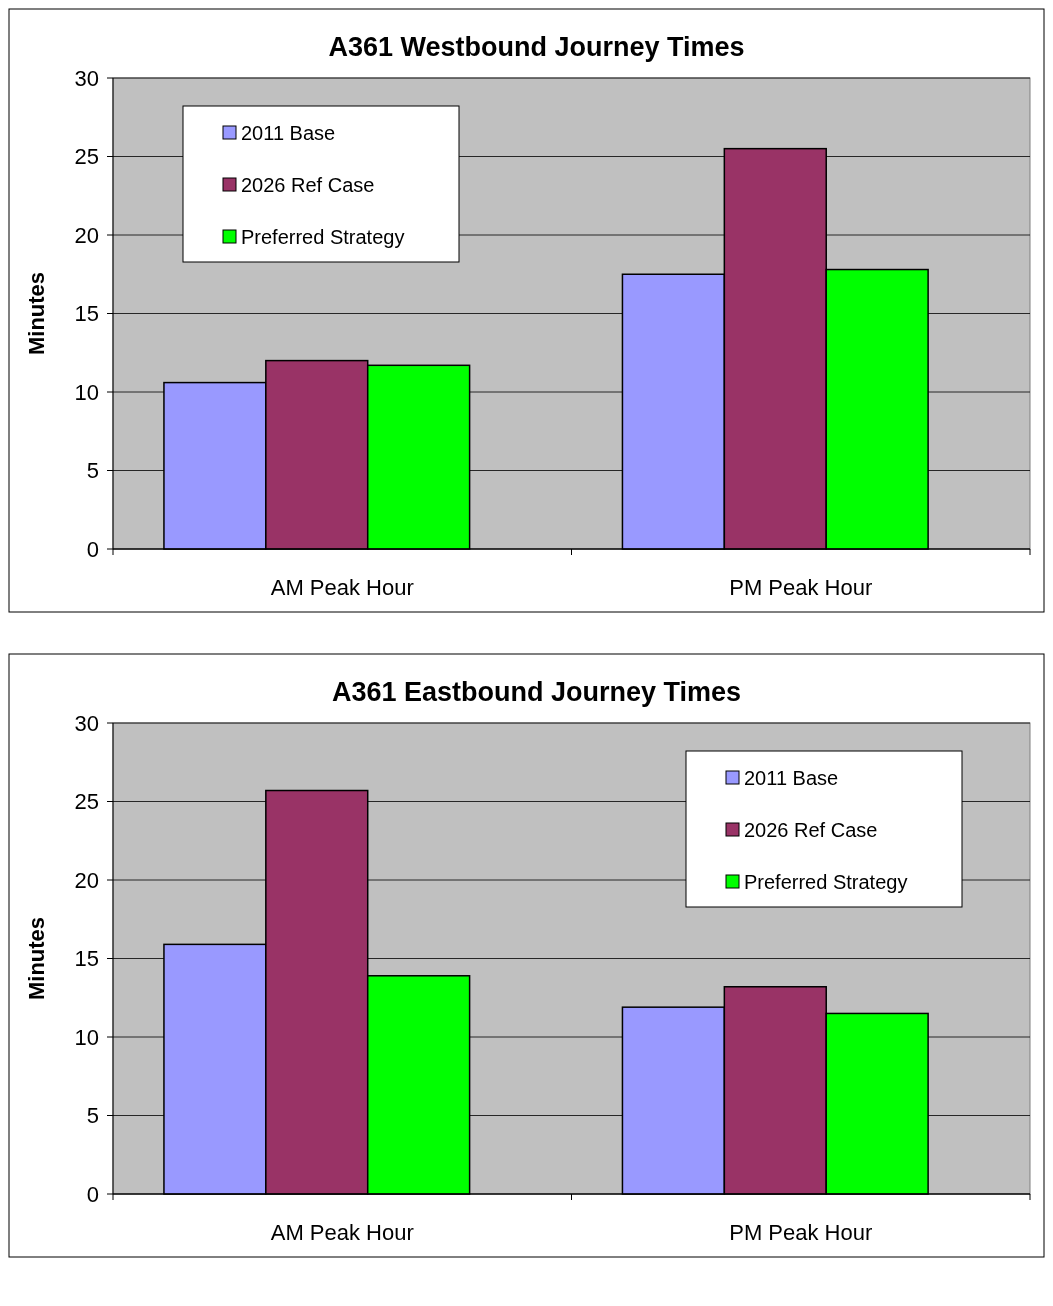 Image resolution: width=1053 pixels, height=1306 pixels. I want to click on chart-title: A361 Westbound Journey Times, so click(536, 47).